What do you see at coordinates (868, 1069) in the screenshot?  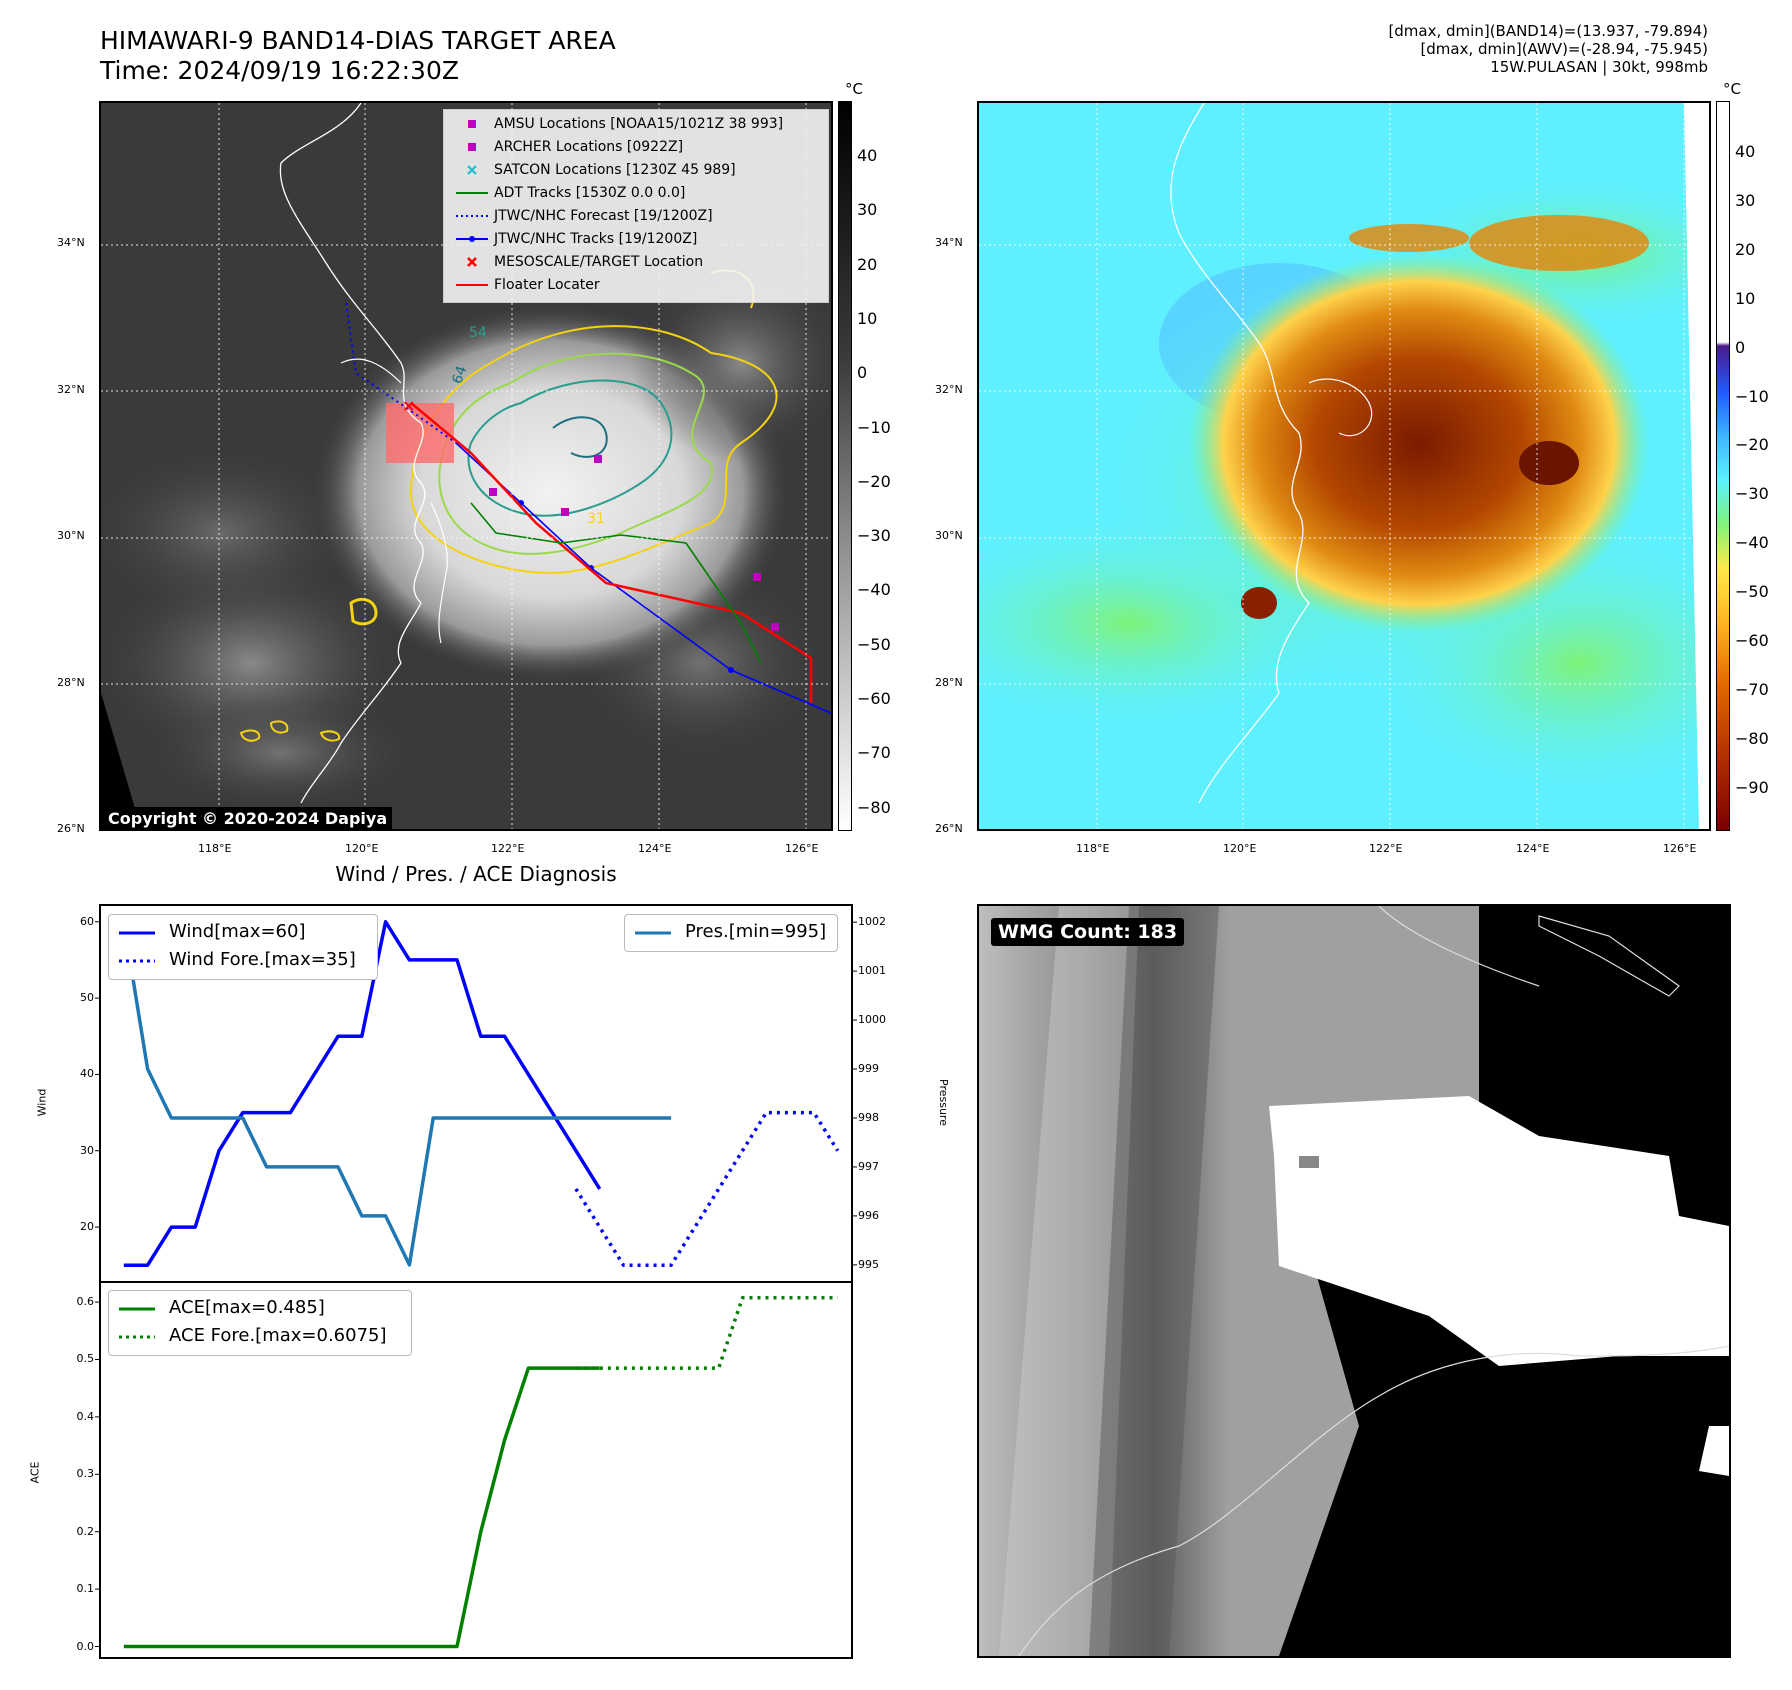 I see `y2-tick-label: 999` at bounding box center [868, 1069].